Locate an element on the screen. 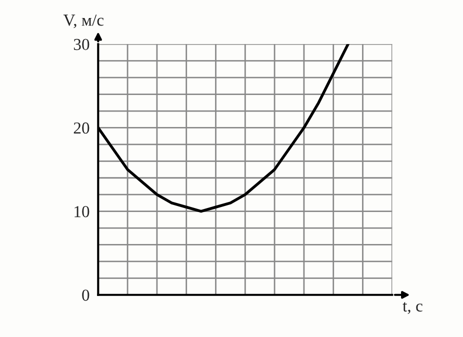 The image size is (463, 337). y-tick-label: 10 is located at coordinates (82, 212).